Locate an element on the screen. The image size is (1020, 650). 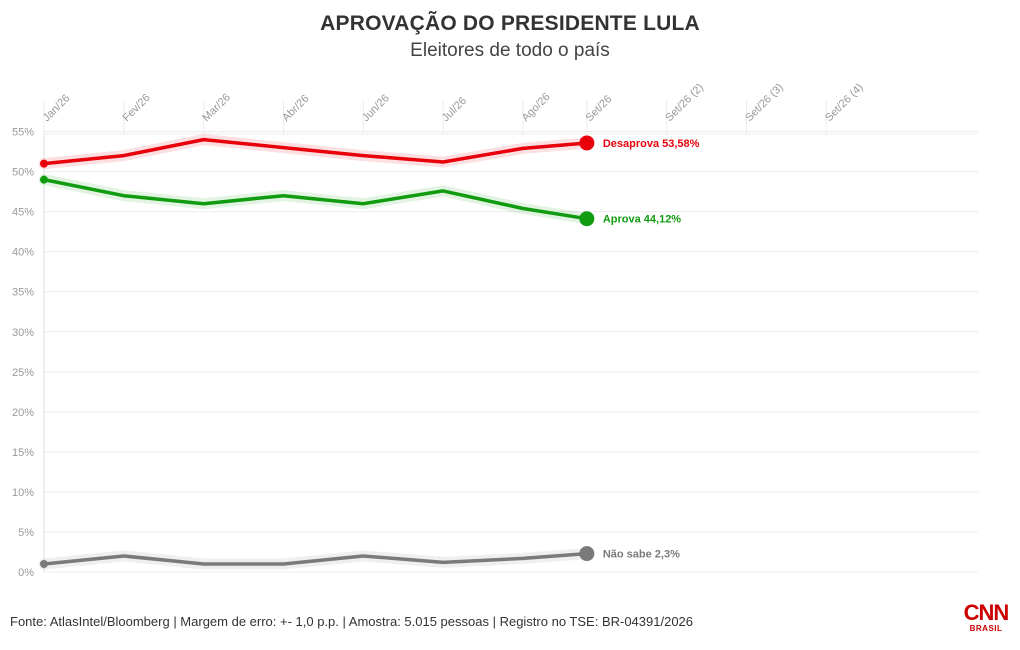
y-tick-label: 40% is located at coordinates (23, 253).